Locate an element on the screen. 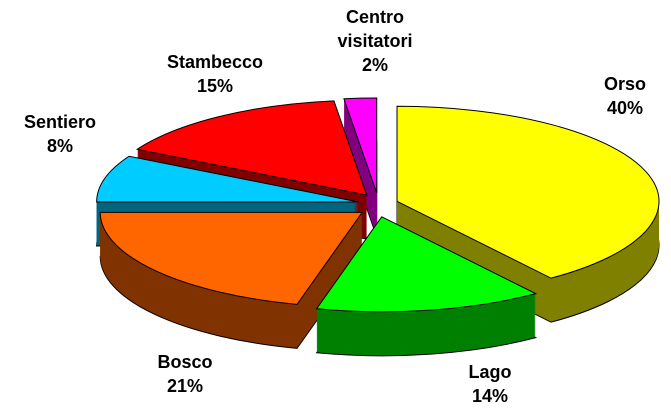  slice-label: Centro visitatori 2% is located at coordinates (375, 41).